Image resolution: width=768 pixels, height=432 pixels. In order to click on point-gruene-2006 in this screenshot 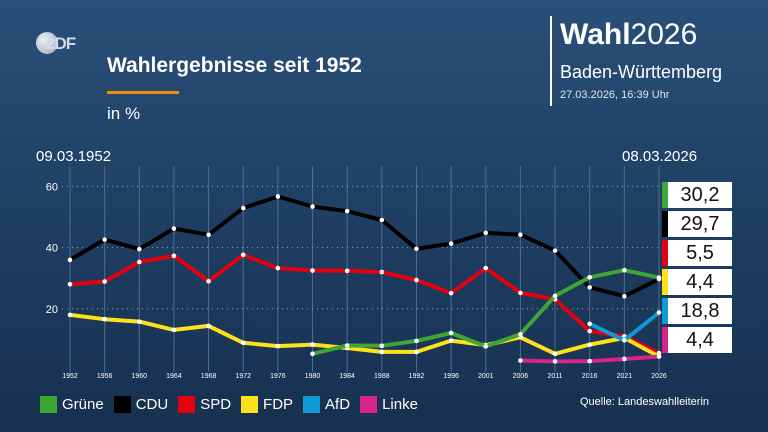, I will do `click(520, 334)`.